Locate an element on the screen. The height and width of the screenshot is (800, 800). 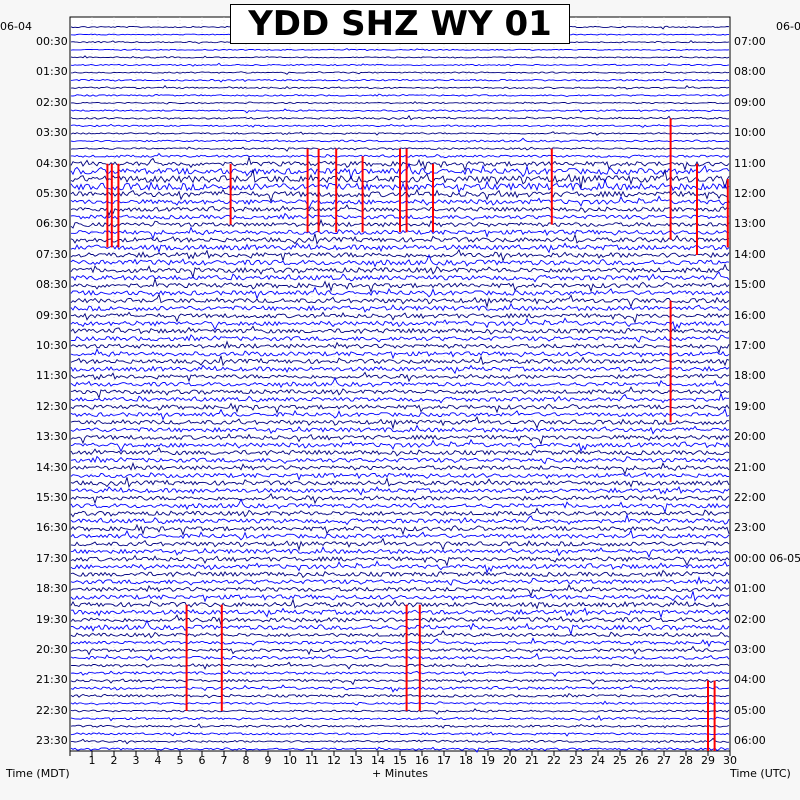
x-tick-label: 11 is located at coordinates (312, 760).